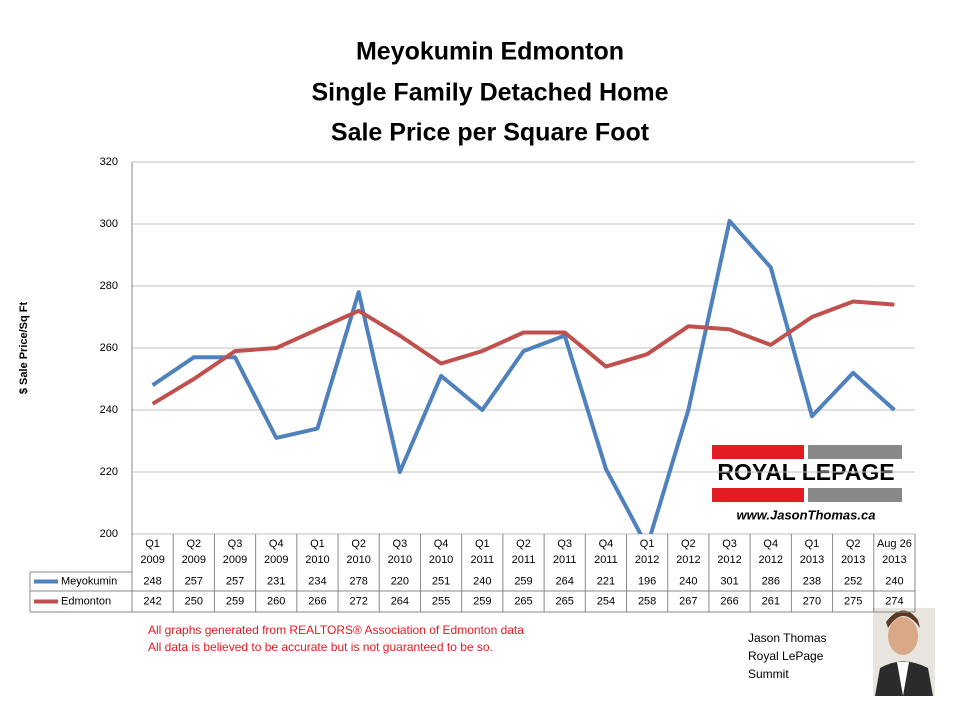  Describe the element at coordinates (787, 638) in the screenshot. I see `agent-text: Jason Thomas` at that location.